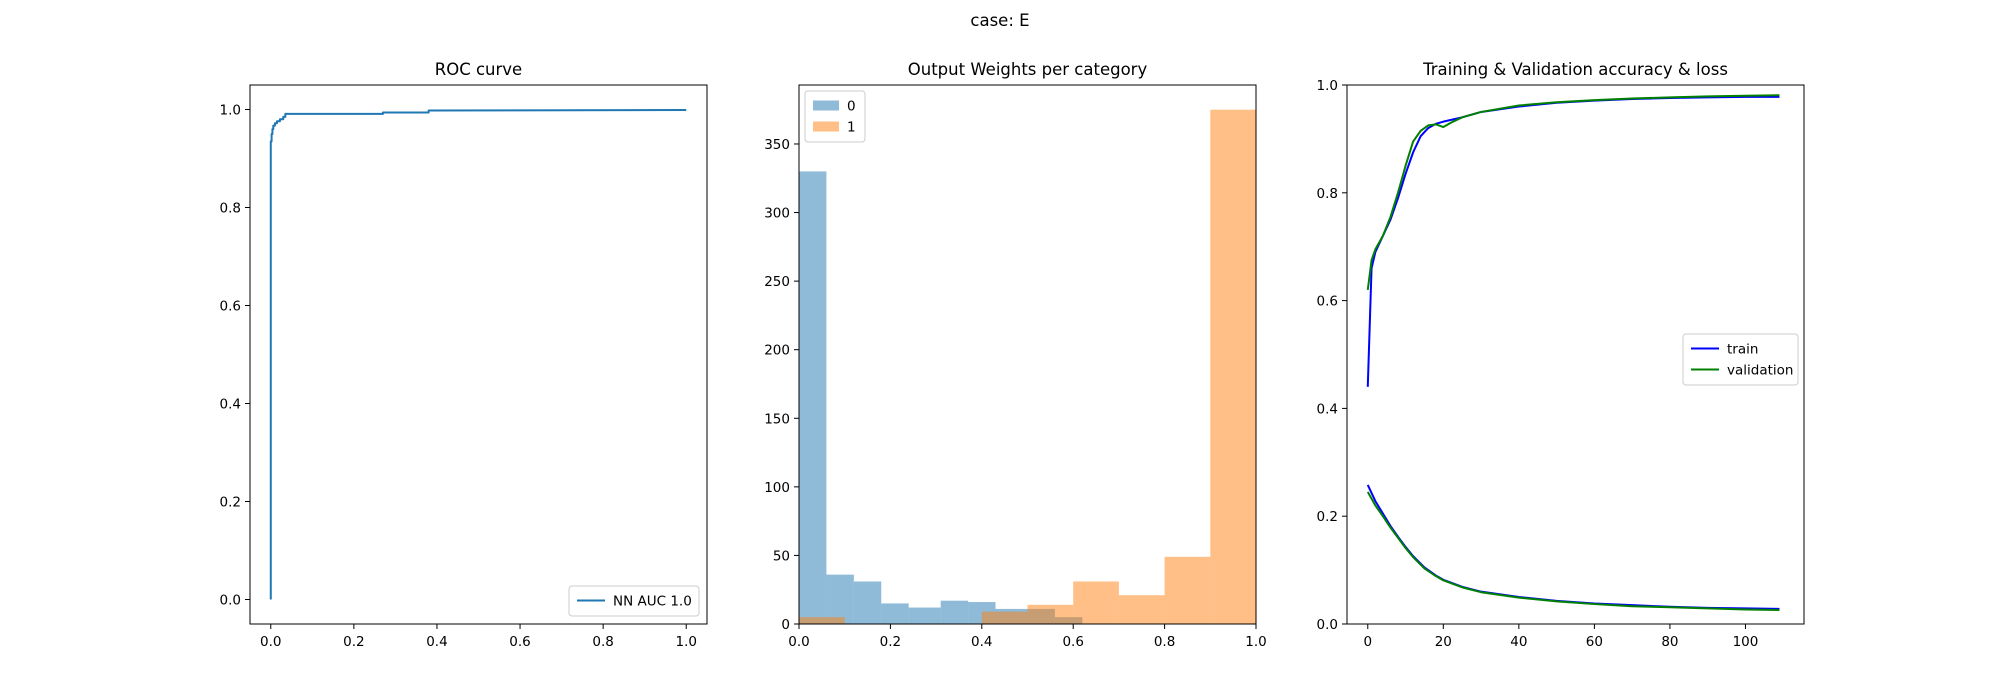 The height and width of the screenshot is (700, 2000). I want to click on roc-ytick-label: 0.8, so click(230, 209).